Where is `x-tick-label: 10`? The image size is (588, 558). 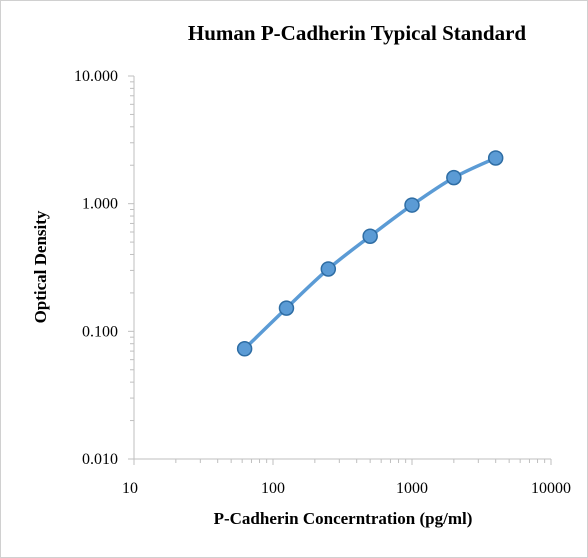
x-tick-label: 10 is located at coordinates (130, 488).